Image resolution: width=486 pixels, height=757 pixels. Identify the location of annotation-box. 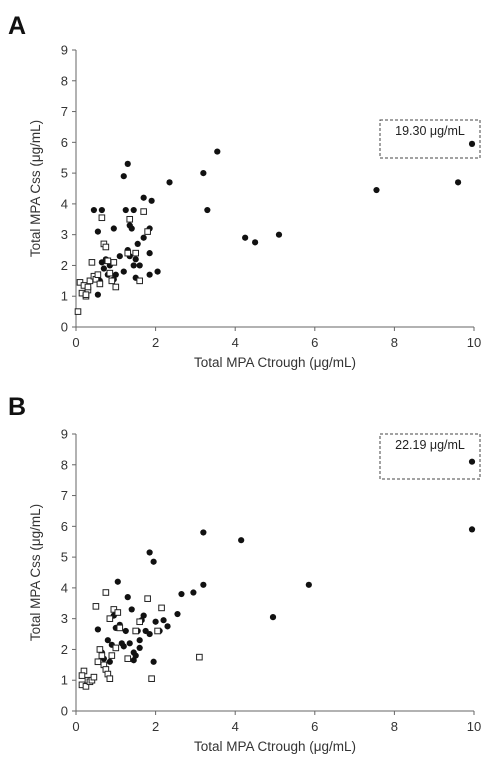
(430, 456).